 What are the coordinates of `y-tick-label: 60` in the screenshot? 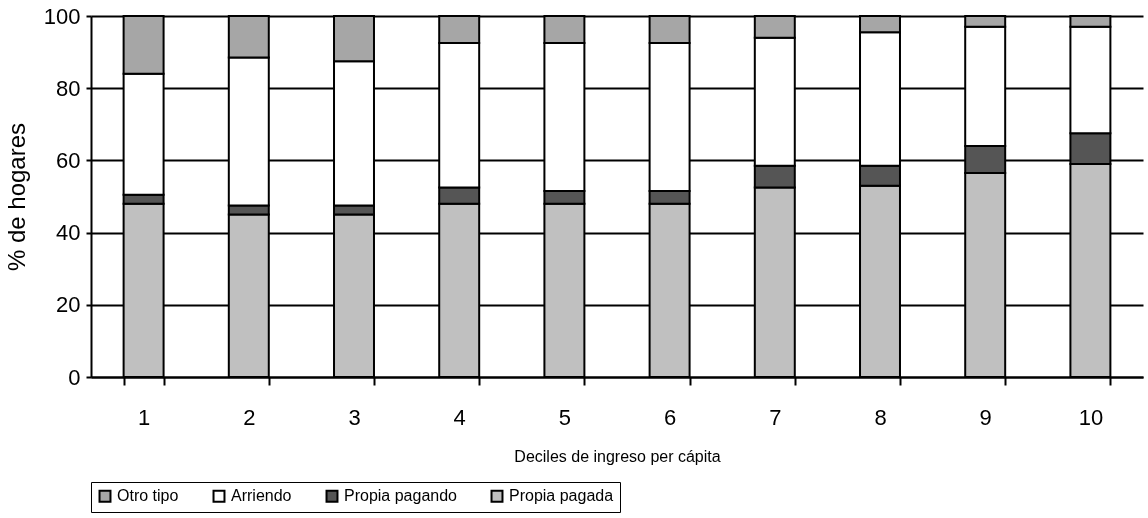 It's located at (68, 160).